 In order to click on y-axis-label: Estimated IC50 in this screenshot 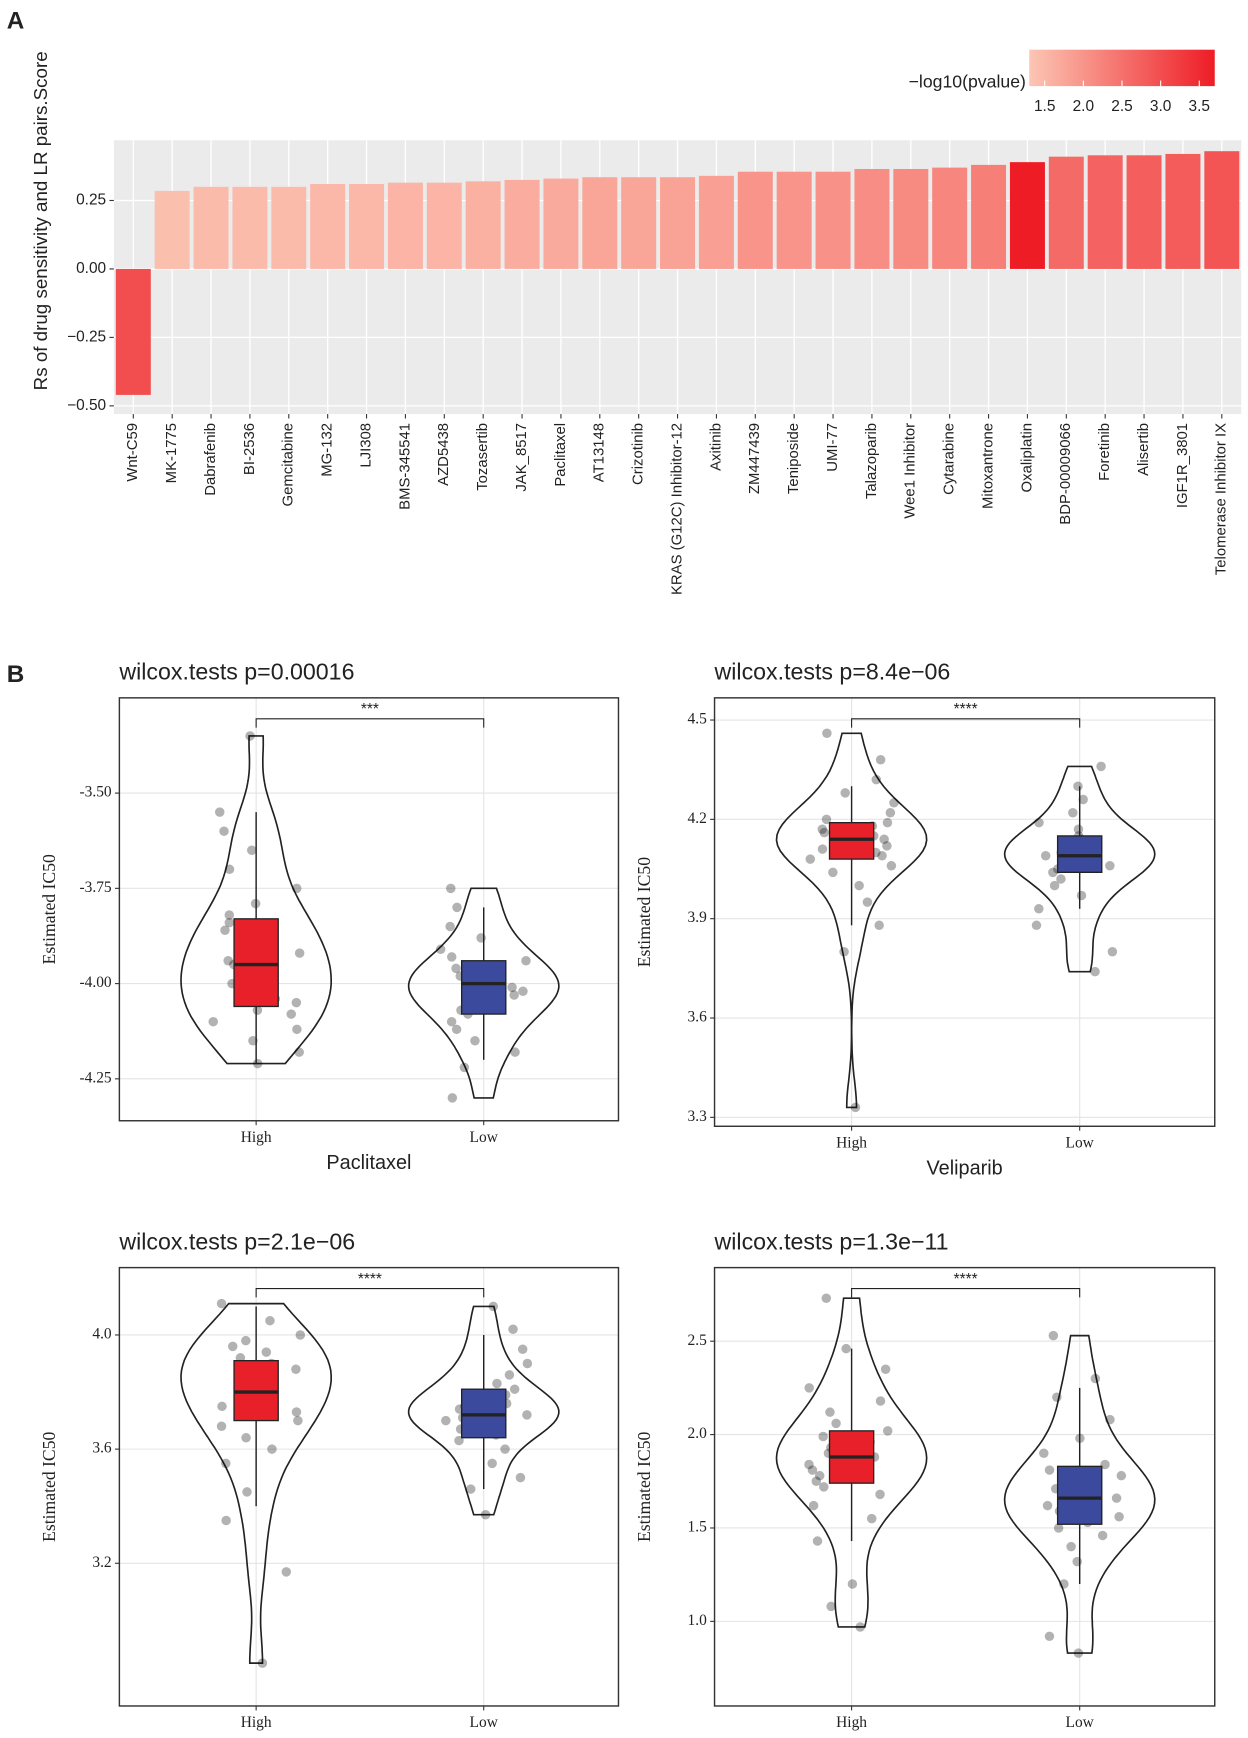, I will do `click(644, 1486)`.